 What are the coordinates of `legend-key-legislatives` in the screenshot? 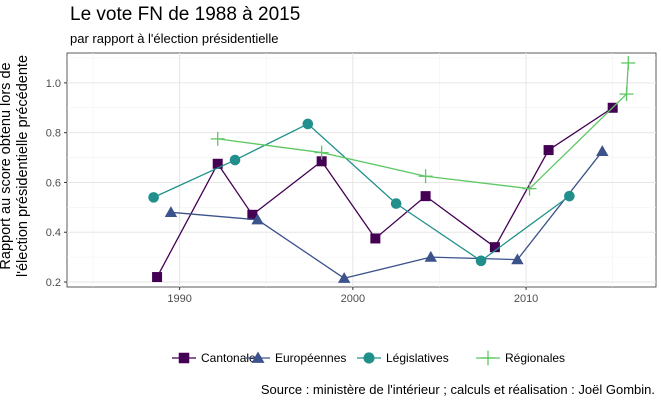 It's located at (369, 358).